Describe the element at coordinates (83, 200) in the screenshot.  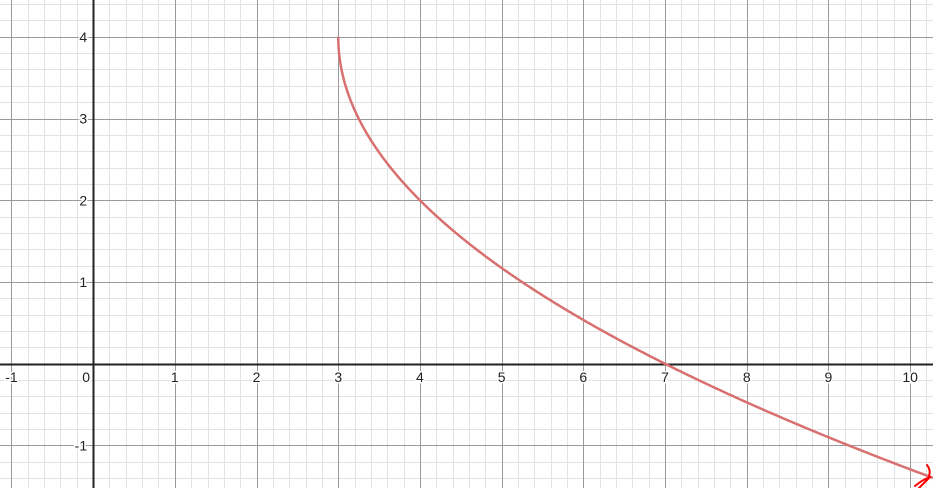
I see `y-tick-label: 2` at that location.